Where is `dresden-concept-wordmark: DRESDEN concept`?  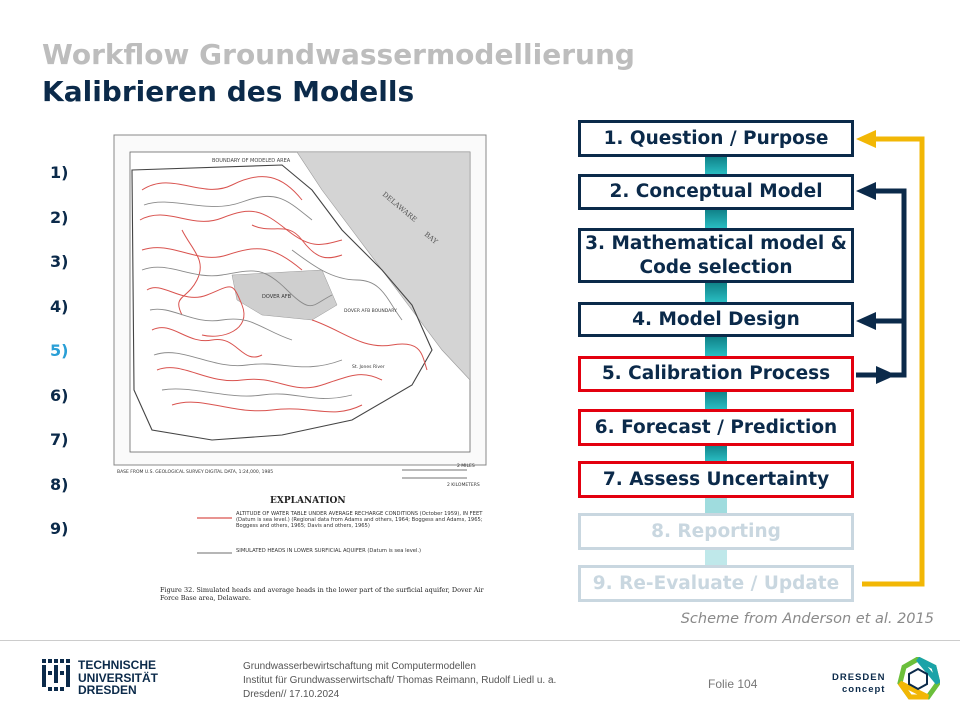
dresden-concept-wordmark: DRESDEN concept is located at coordinates (858, 684).